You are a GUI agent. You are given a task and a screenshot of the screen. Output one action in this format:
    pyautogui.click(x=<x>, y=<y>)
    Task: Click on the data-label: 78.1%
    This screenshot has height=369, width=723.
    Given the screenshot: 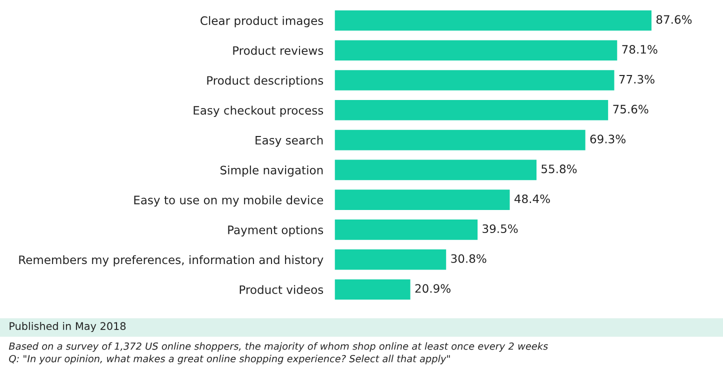 What is the action you would take?
    pyautogui.click(x=640, y=49)
    